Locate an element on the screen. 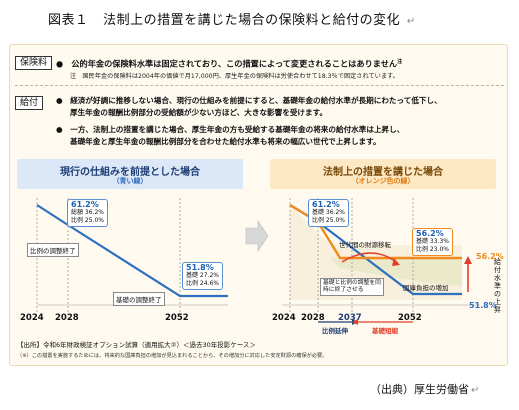  left-chart-title: 現行の仕組みを前提とした場合 is located at coordinates (130, 172).